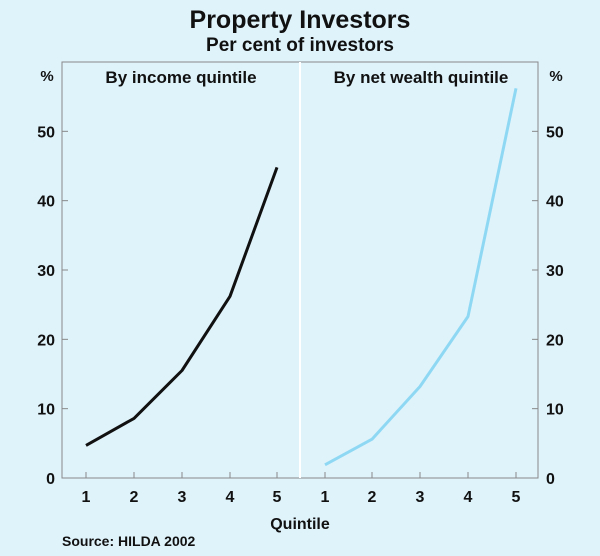 This screenshot has width=600, height=556. I want to click on chart-subtitle: Per cent of investors, so click(300, 45).